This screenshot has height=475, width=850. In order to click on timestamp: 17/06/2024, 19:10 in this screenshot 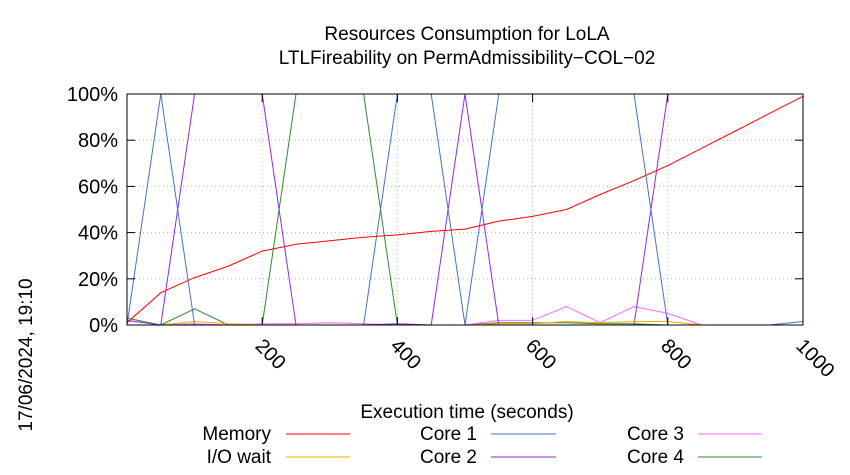, I will do `click(26, 354)`.